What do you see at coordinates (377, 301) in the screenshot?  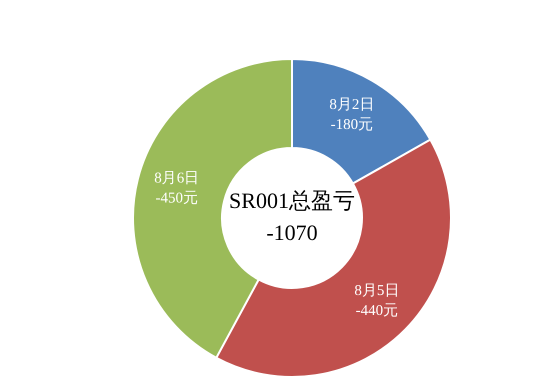 I see `slice-label: 8月5日 -440元` at bounding box center [377, 301].